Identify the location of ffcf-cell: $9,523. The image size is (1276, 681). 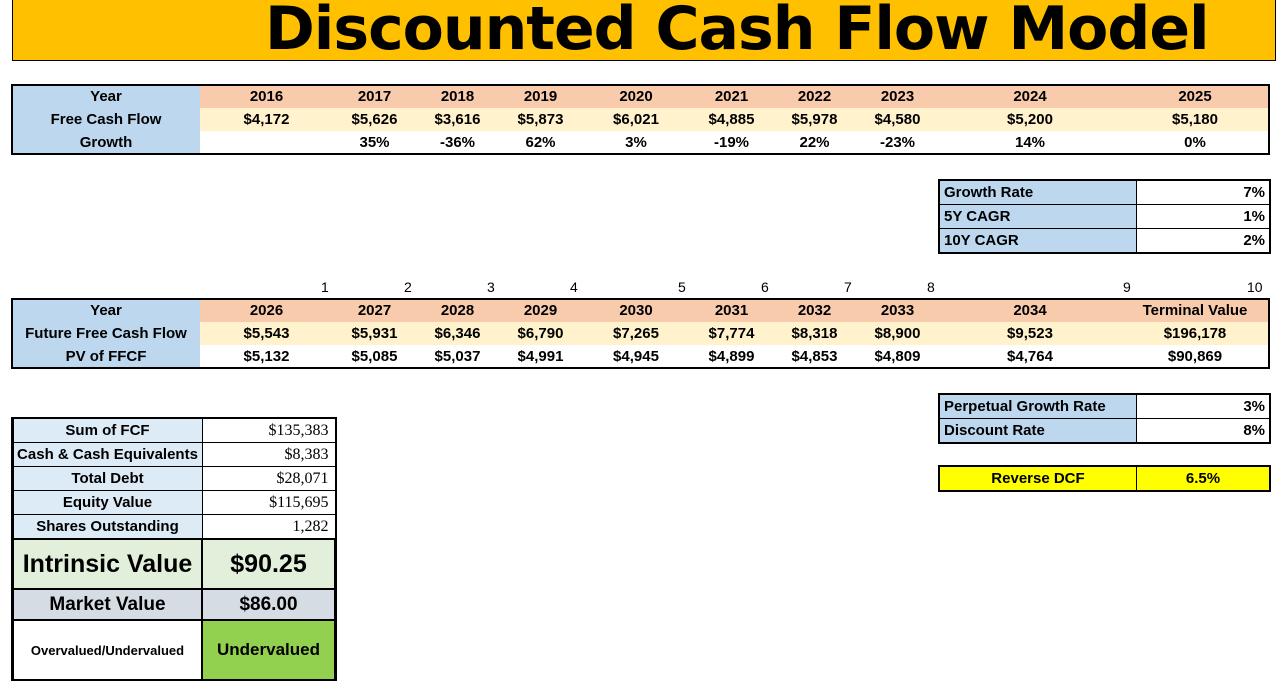
(1030, 333).